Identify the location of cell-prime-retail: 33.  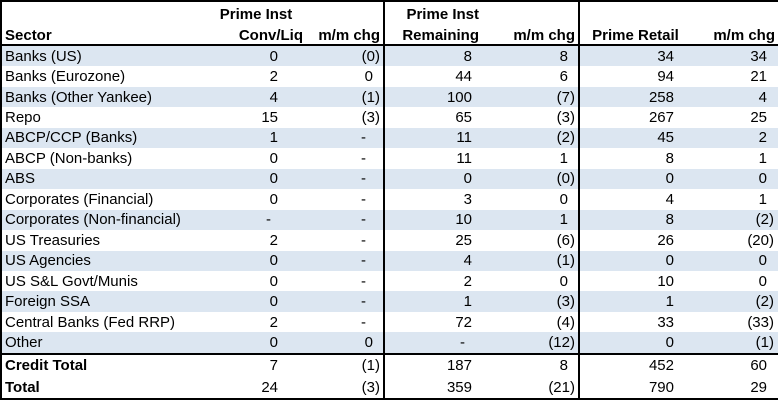
(665, 322).